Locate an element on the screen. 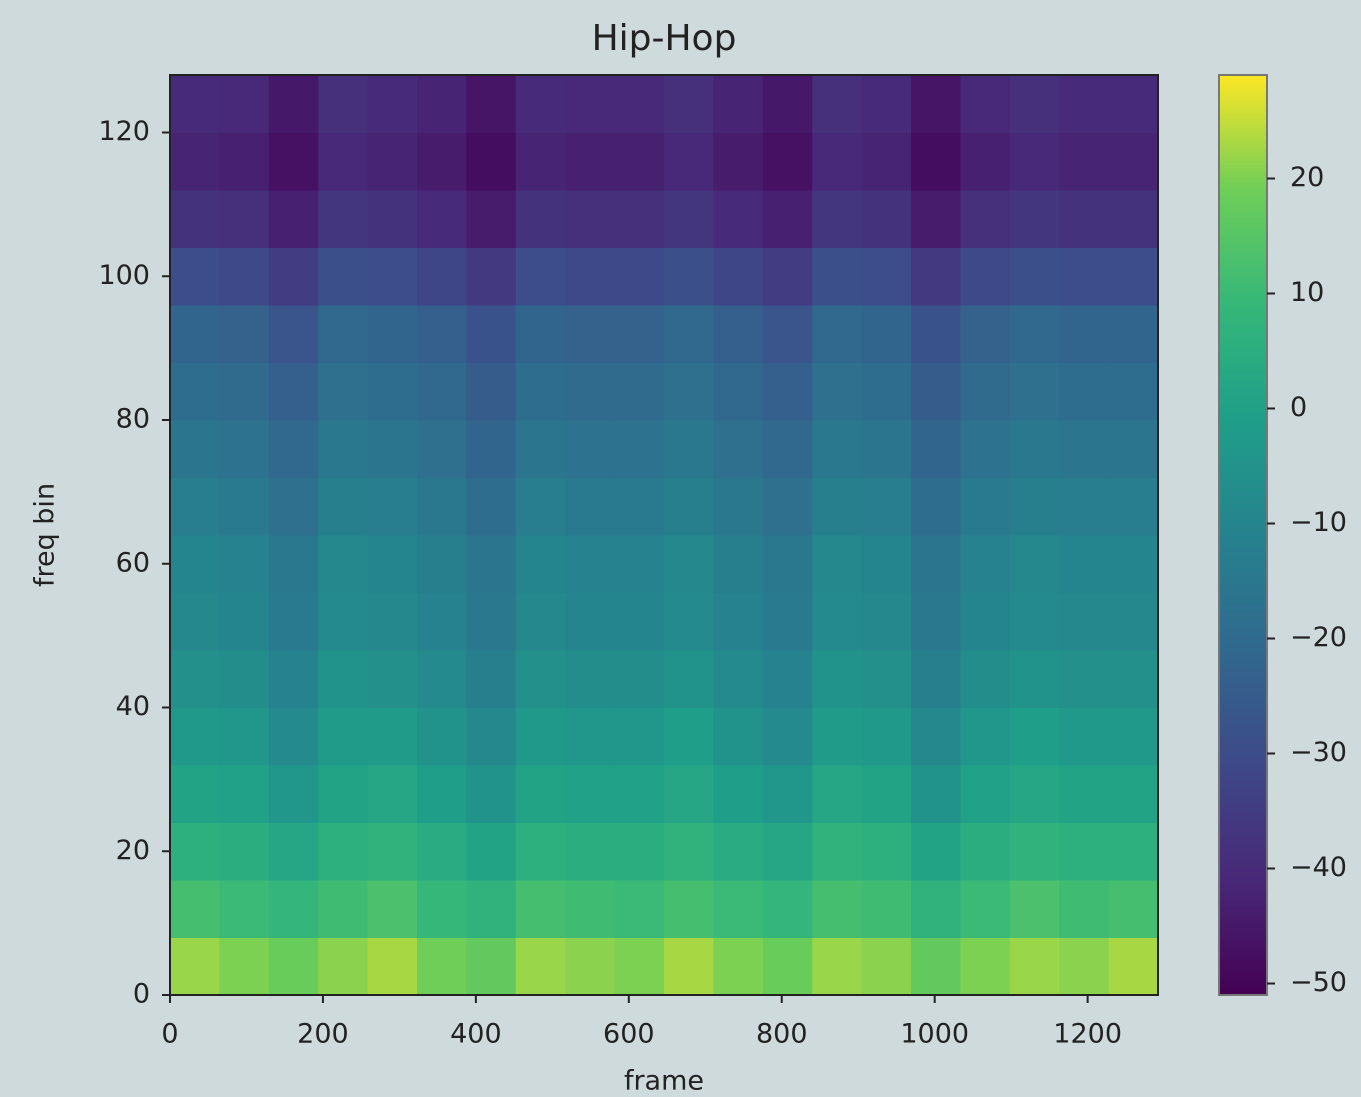  colorbar-tick-label: −40 is located at coordinates (1318, 867).